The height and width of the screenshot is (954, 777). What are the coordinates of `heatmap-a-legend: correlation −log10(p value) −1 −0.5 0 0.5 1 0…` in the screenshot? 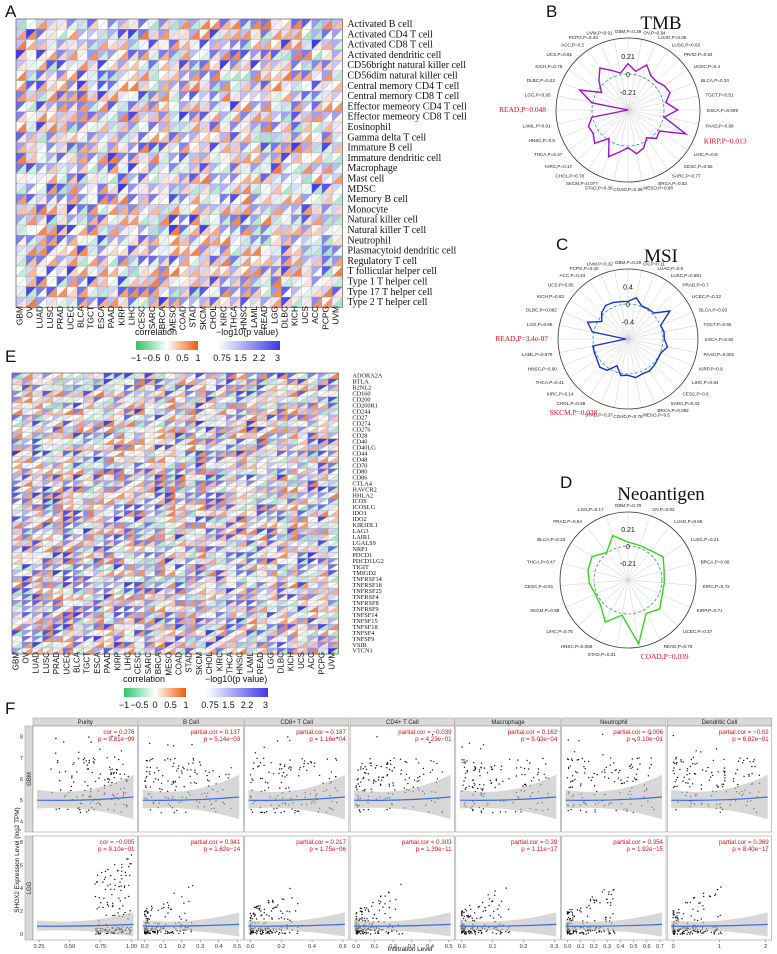 It's located at (205, 345).